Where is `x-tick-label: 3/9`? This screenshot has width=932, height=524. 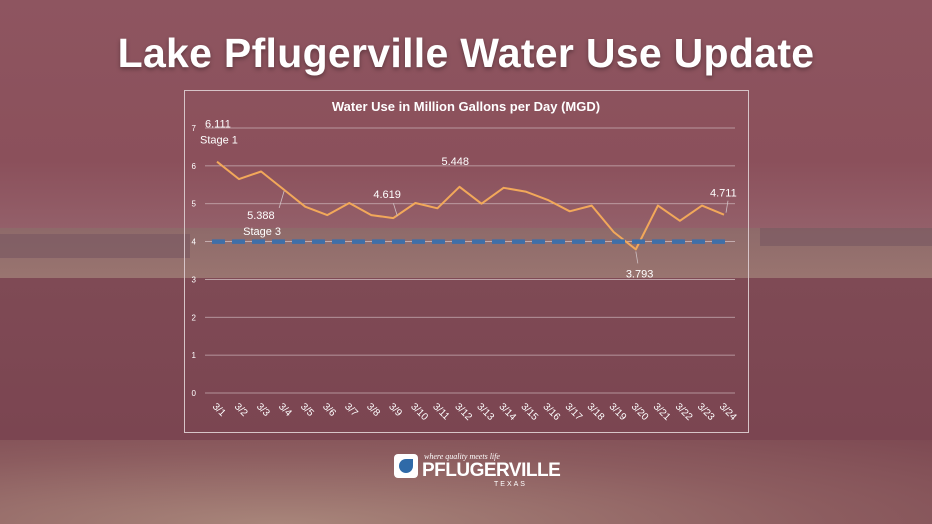
x-tick-label: 3/9 is located at coordinates (395, 410).